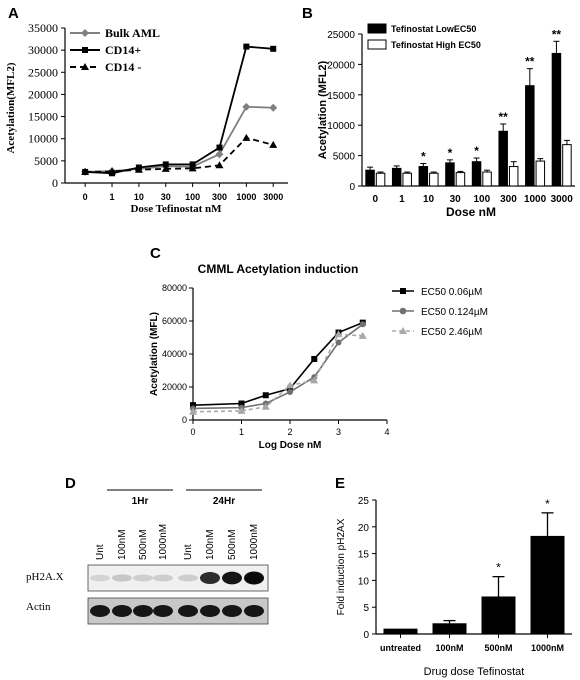 Image resolution: width=580 pixels, height=680 pixels. Describe the element at coordinates (364, 581) in the screenshot. I see `chart-e-y-tick-label: 10` at that location.